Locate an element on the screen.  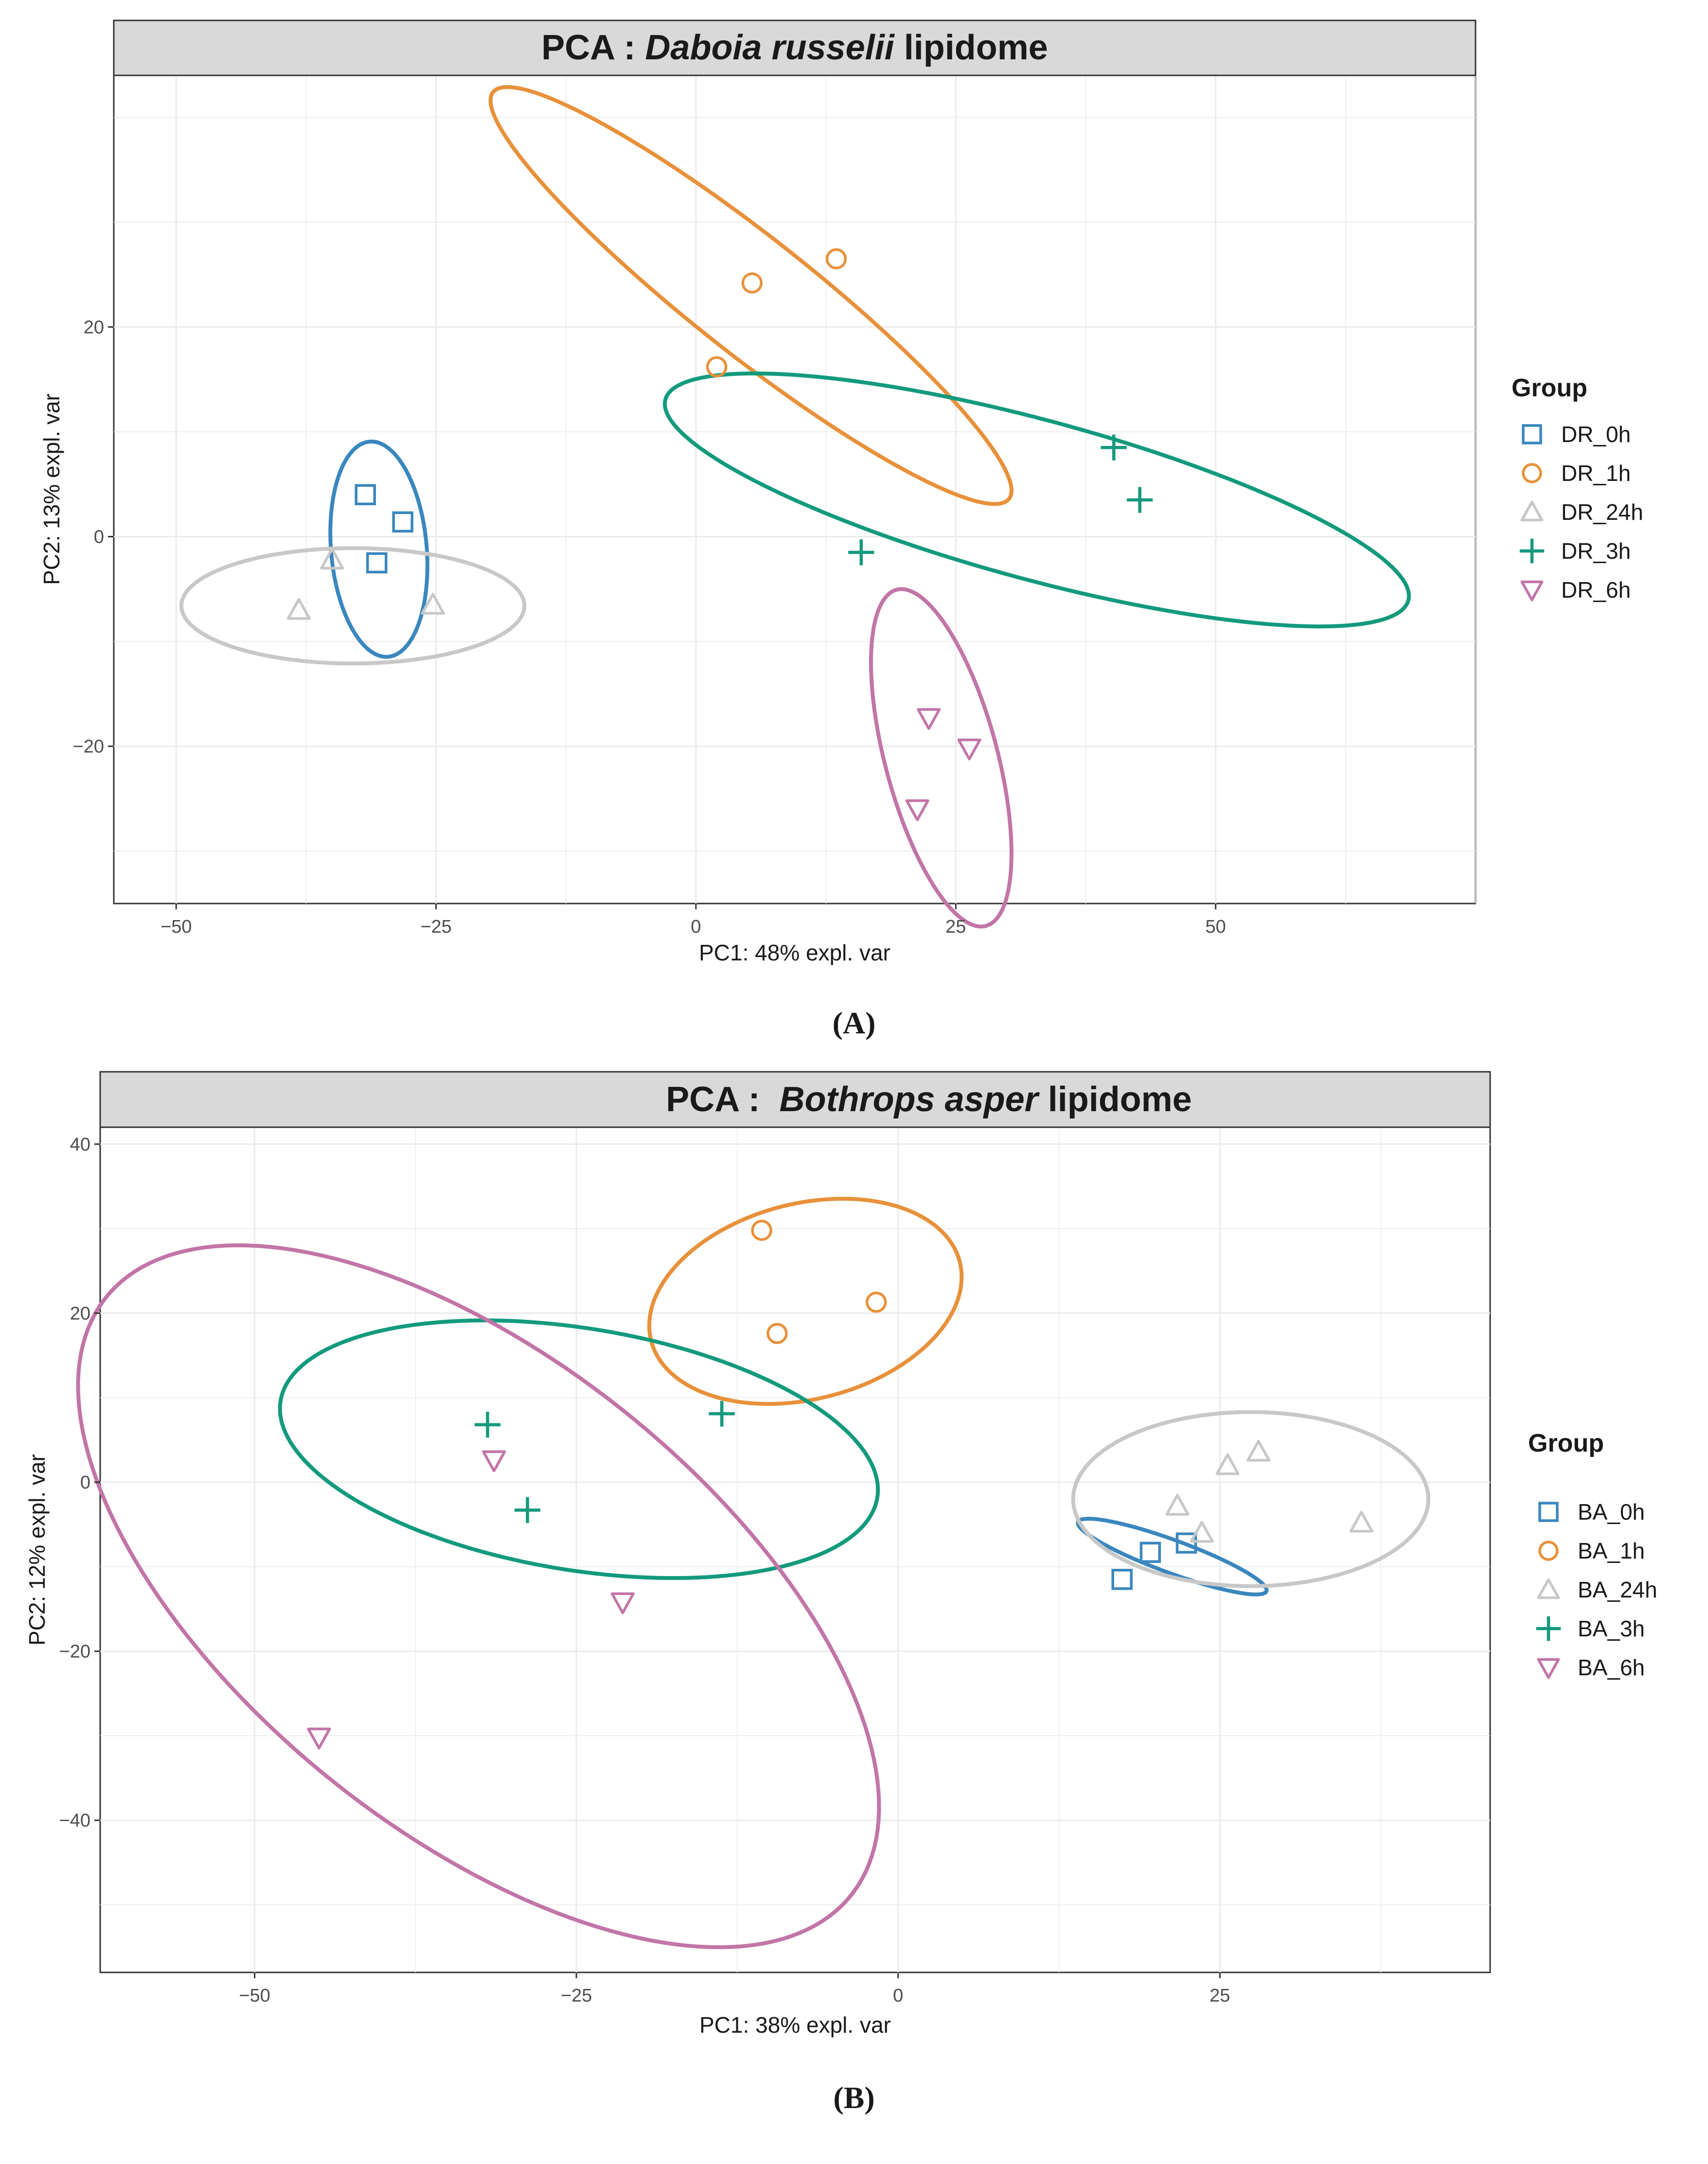
panel-b-legend-item: BA_3h is located at coordinates (1590, 1629).